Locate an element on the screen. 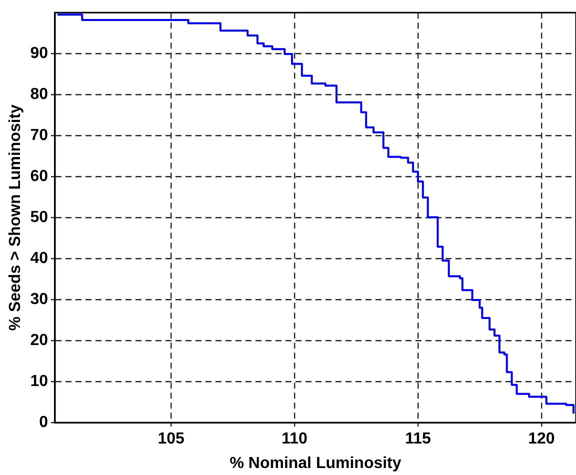  x-tick-label: 115 is located at coordinates (418, 439).